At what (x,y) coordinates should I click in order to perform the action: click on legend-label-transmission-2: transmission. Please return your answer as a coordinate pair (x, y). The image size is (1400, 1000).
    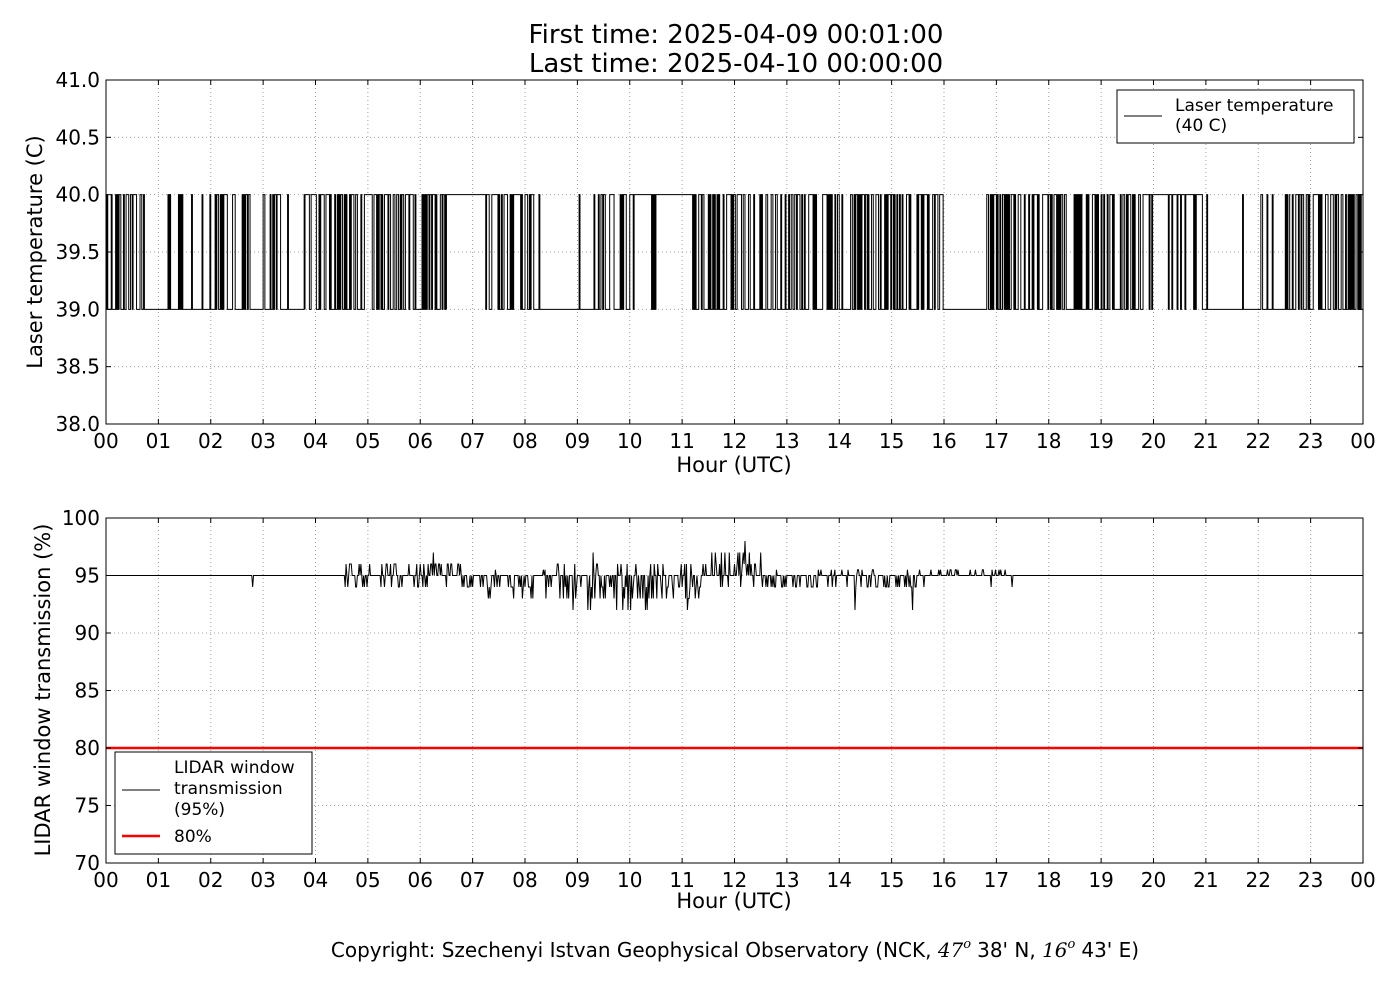
    Looking at the image, I should click on (228, 789).